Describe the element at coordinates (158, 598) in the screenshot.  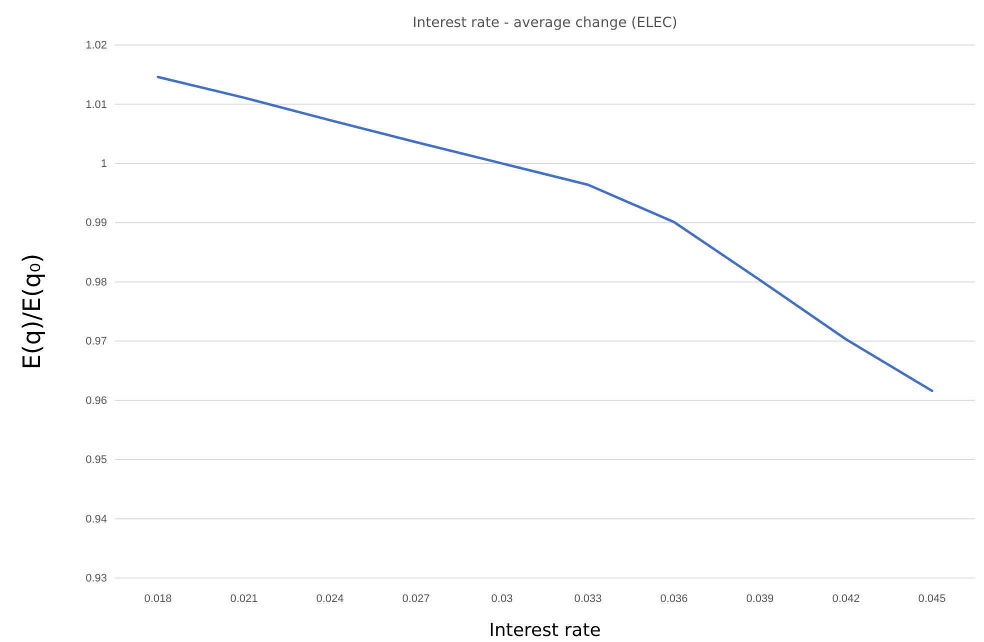
I see `x-tick-label: 0.018` at that location.